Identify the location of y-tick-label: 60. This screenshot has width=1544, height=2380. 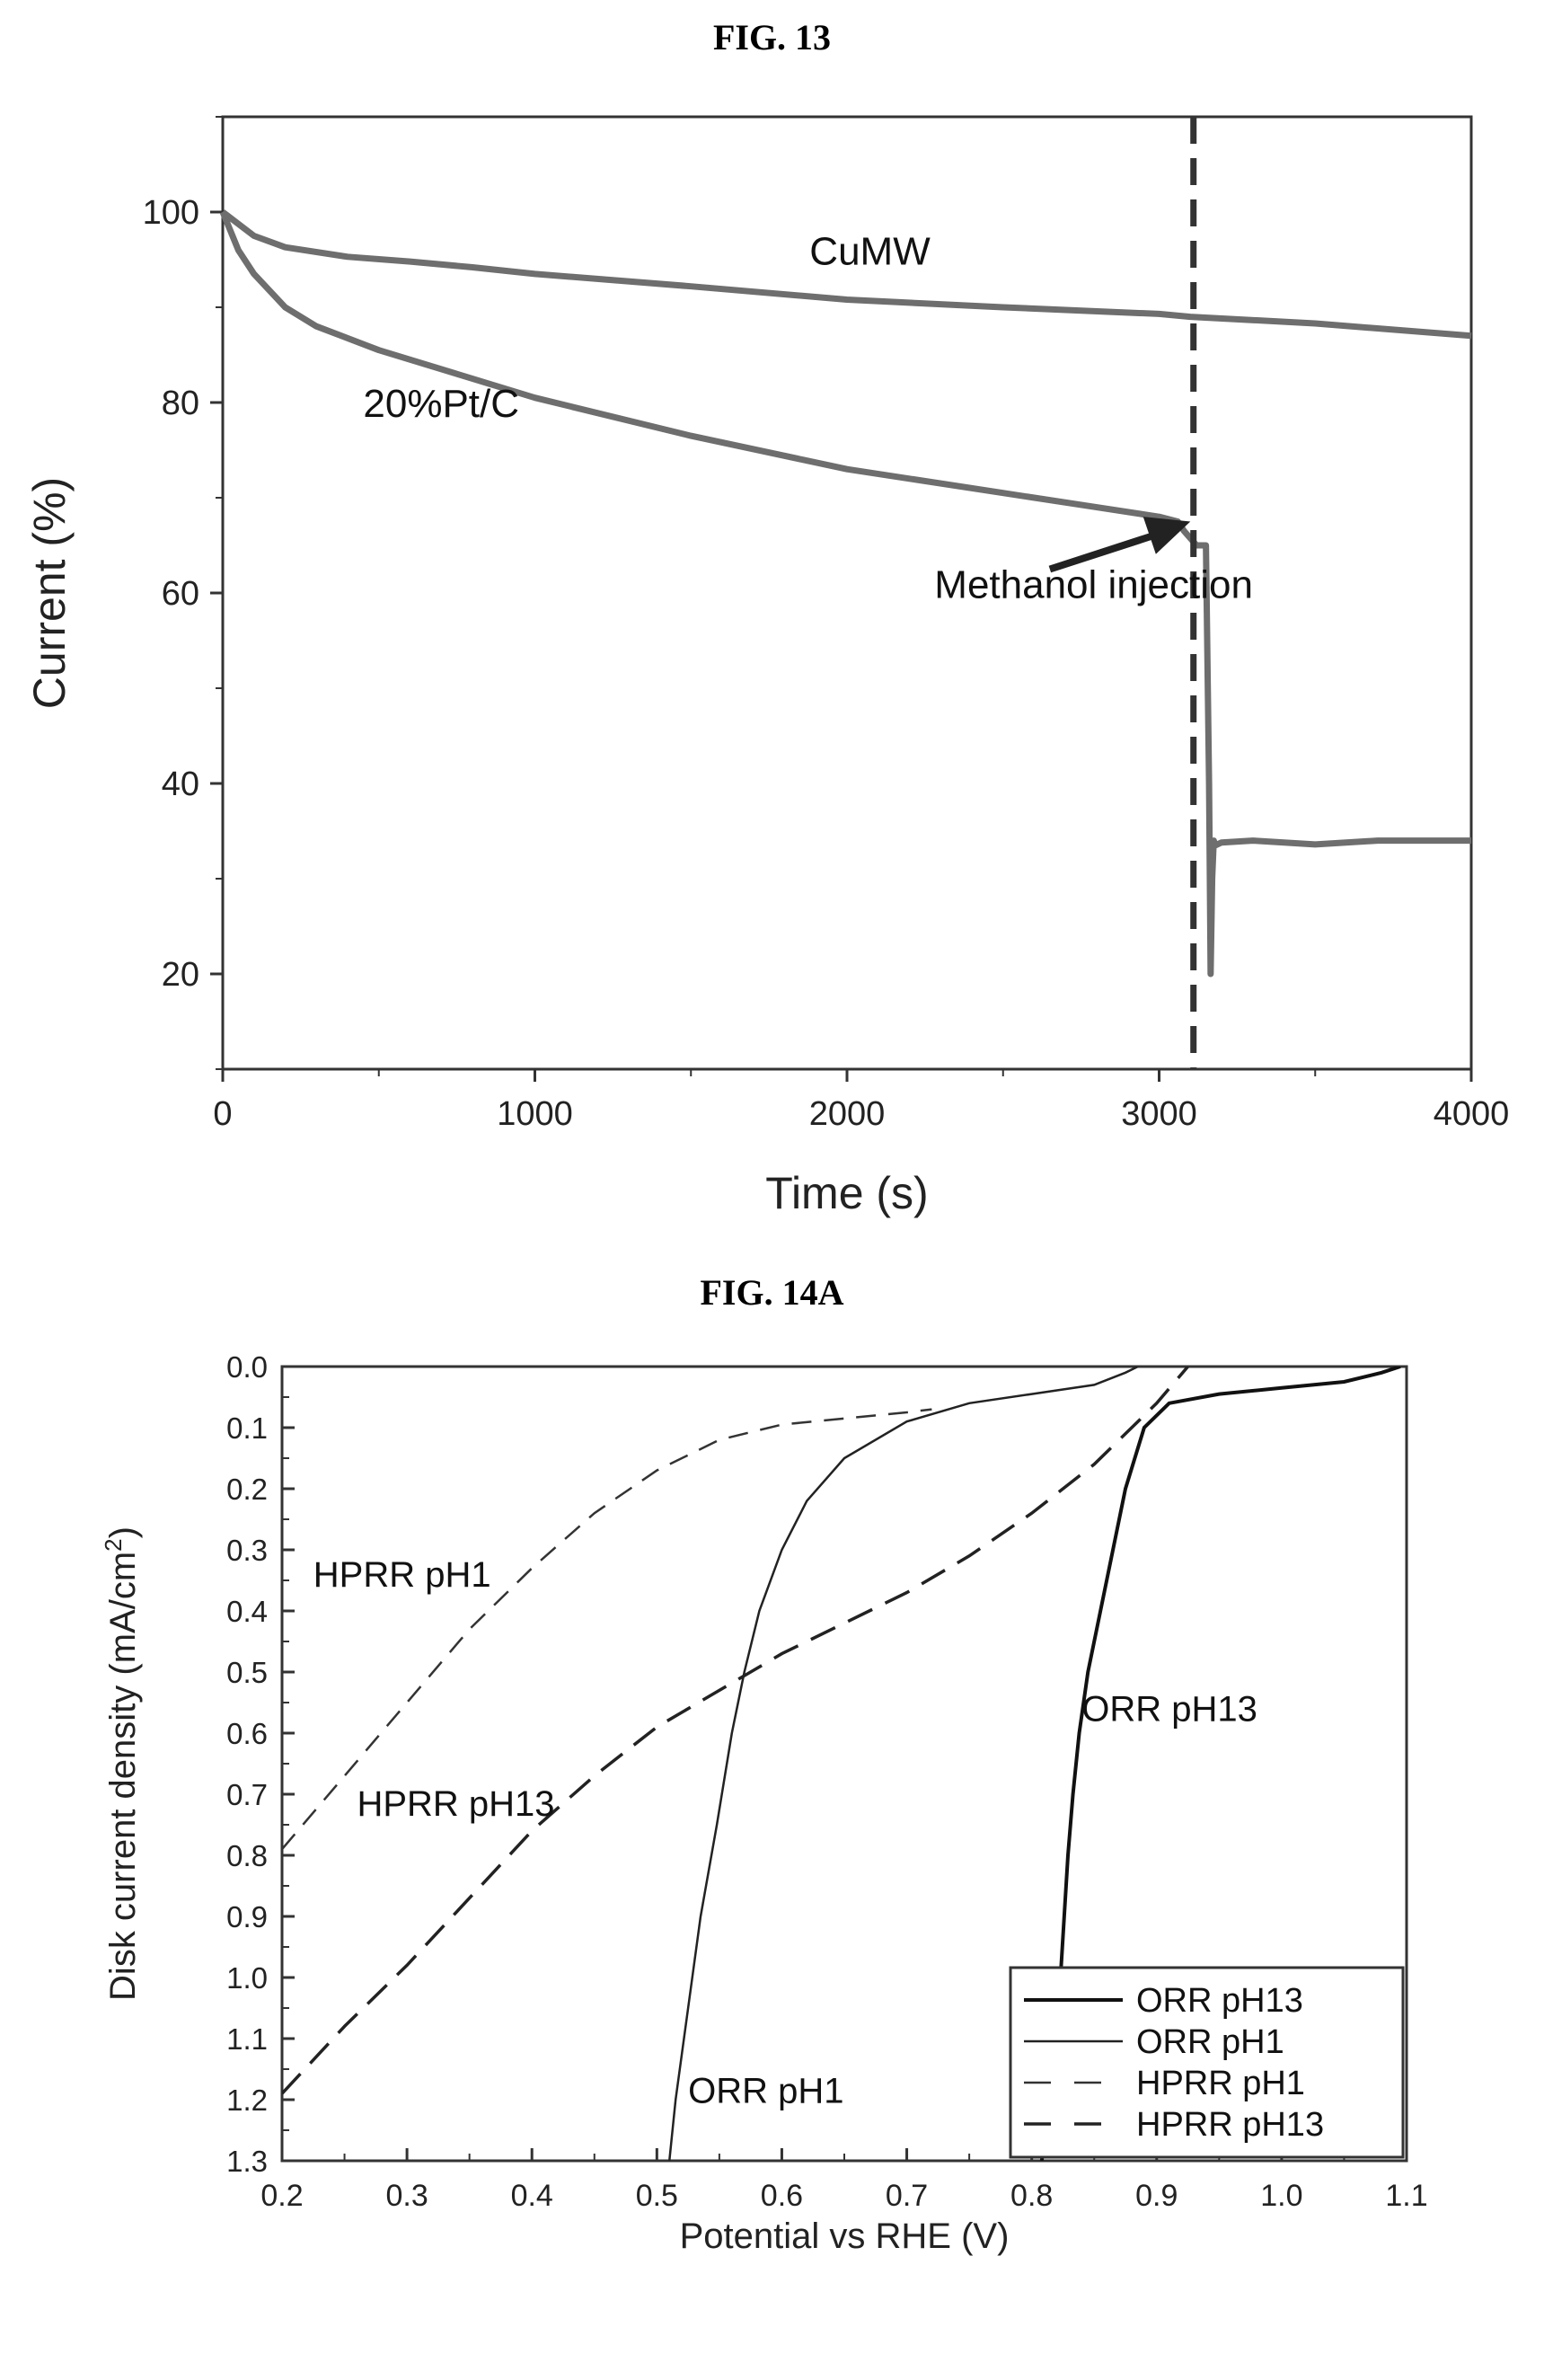
(180, 594).